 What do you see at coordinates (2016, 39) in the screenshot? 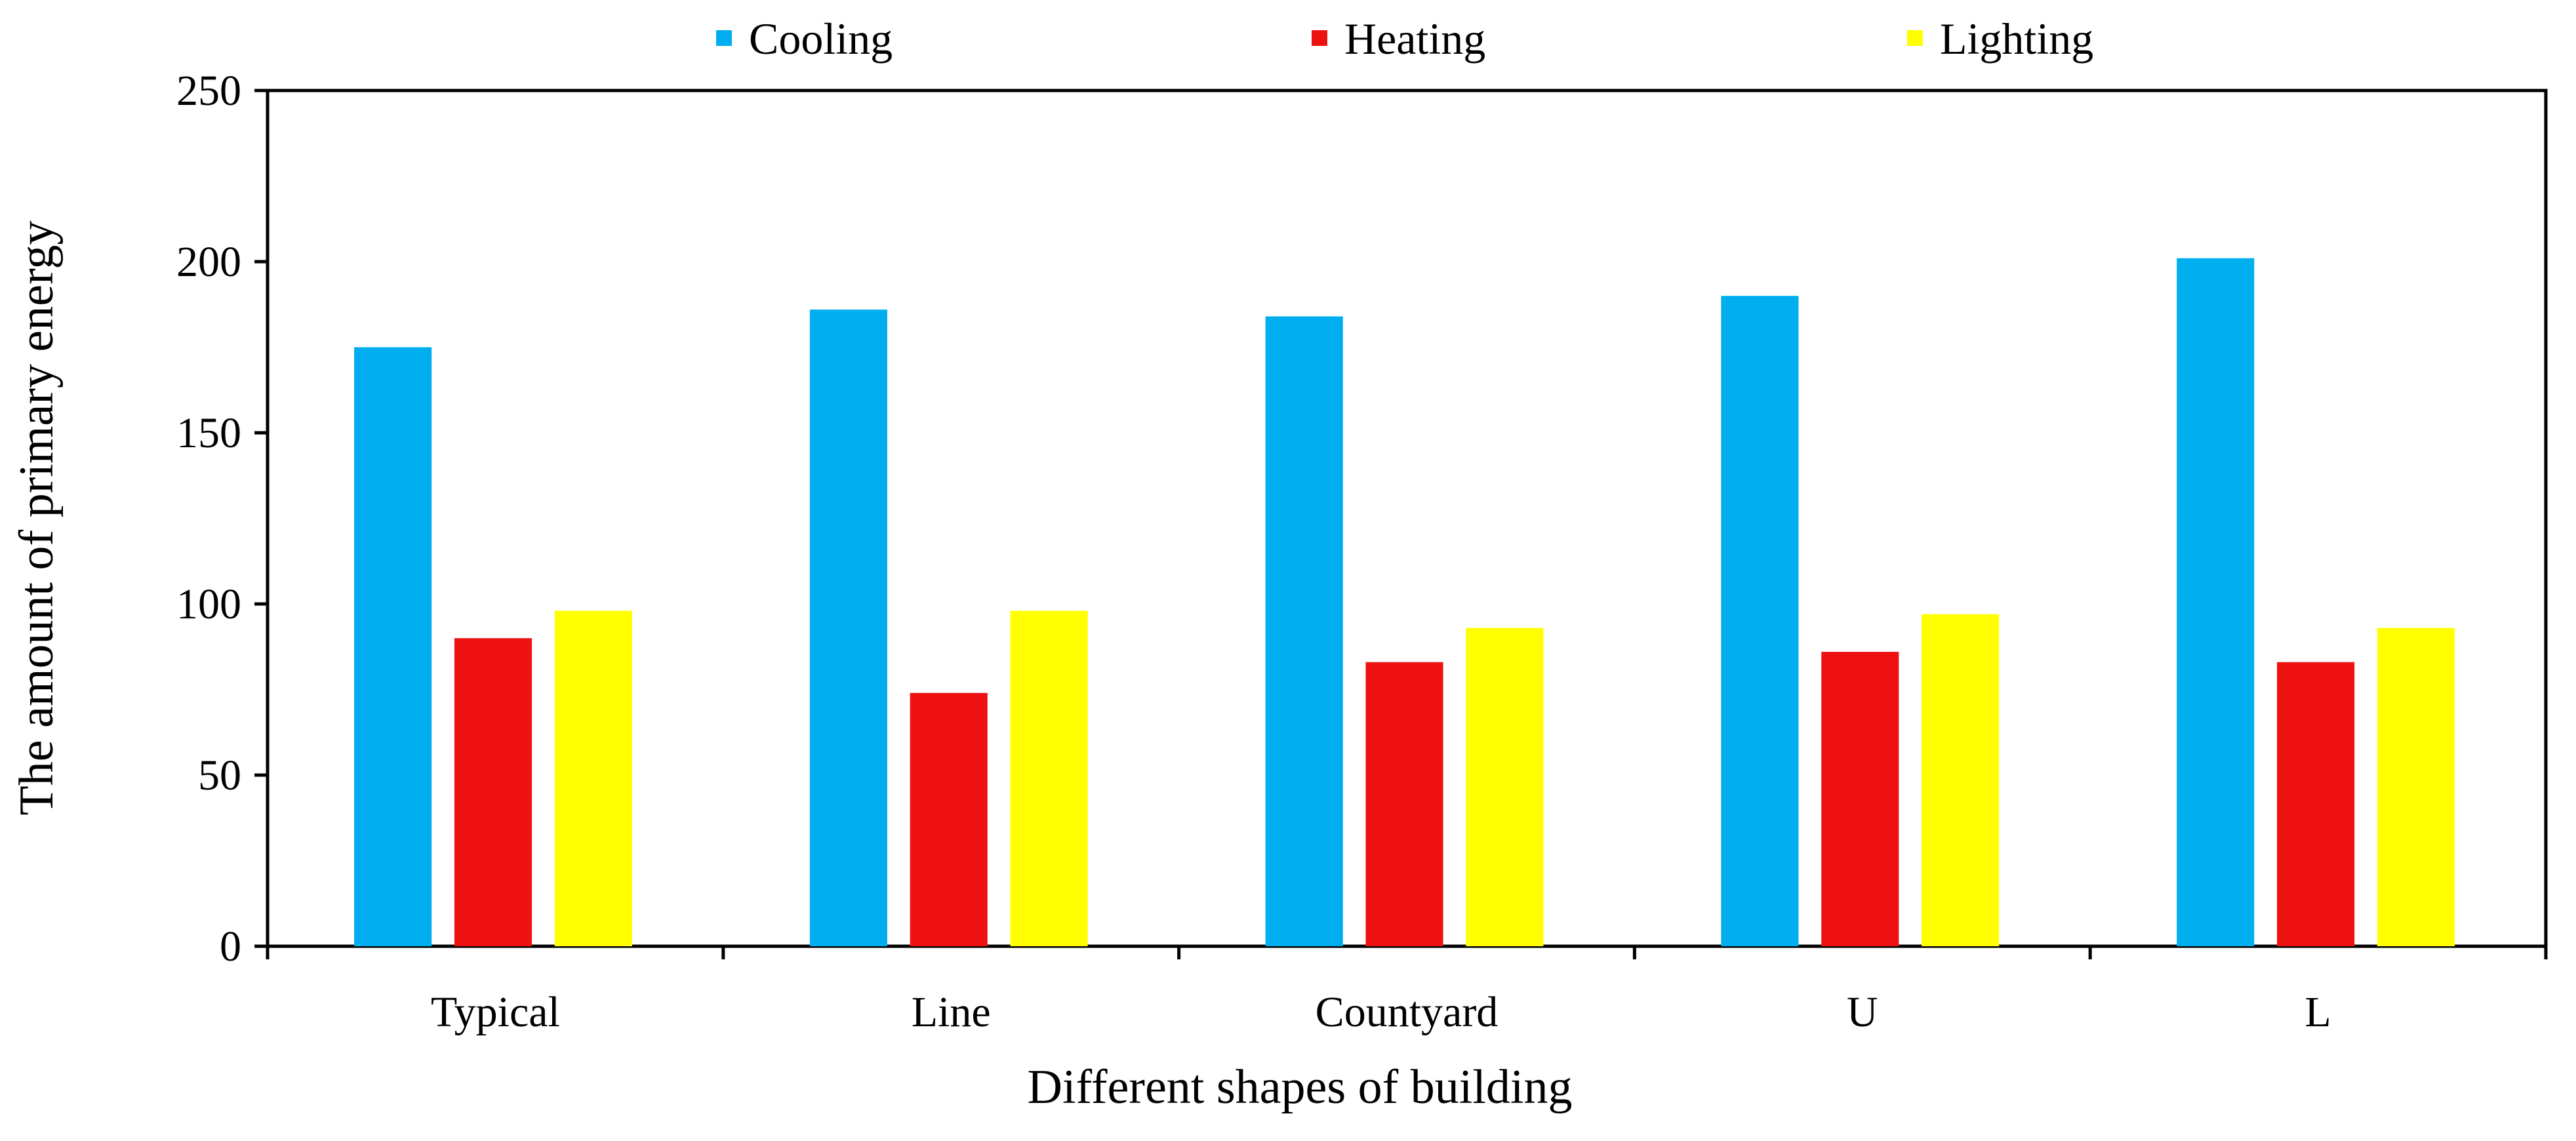
I see `legend-label-lighting: Lighting` at bounding box center [2016, 39].